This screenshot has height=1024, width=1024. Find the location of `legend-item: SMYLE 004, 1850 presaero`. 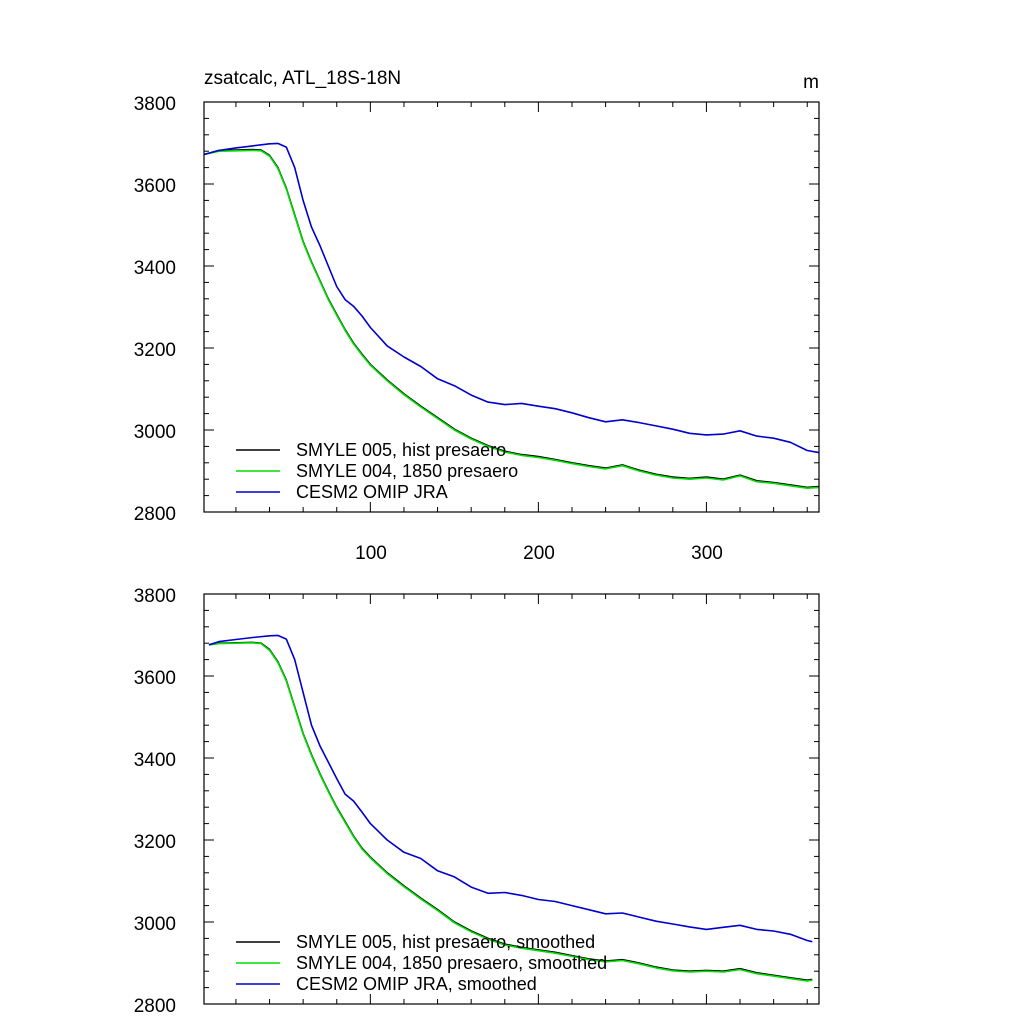

legend-item: SMYLE 004, 1850 presaero is located at coordinates (377, 471).